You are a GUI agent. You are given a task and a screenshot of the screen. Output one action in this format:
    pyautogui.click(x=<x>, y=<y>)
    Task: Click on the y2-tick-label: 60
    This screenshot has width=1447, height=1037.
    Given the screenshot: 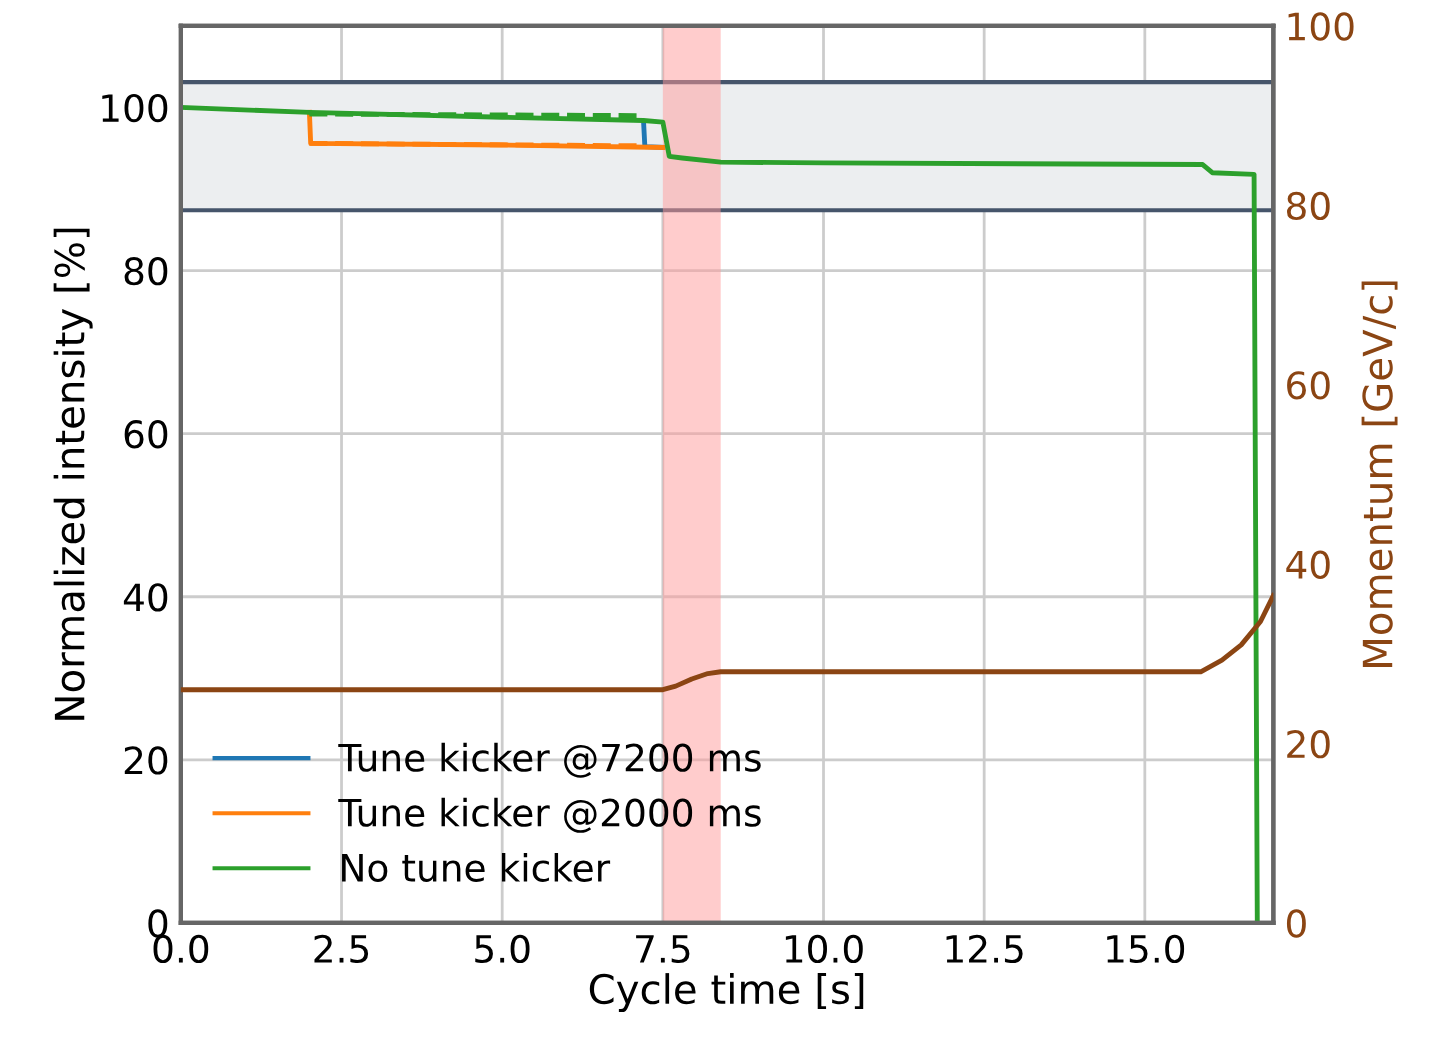 What is the action you would take?
    pyautogui.click(x=1308, y=385)
    